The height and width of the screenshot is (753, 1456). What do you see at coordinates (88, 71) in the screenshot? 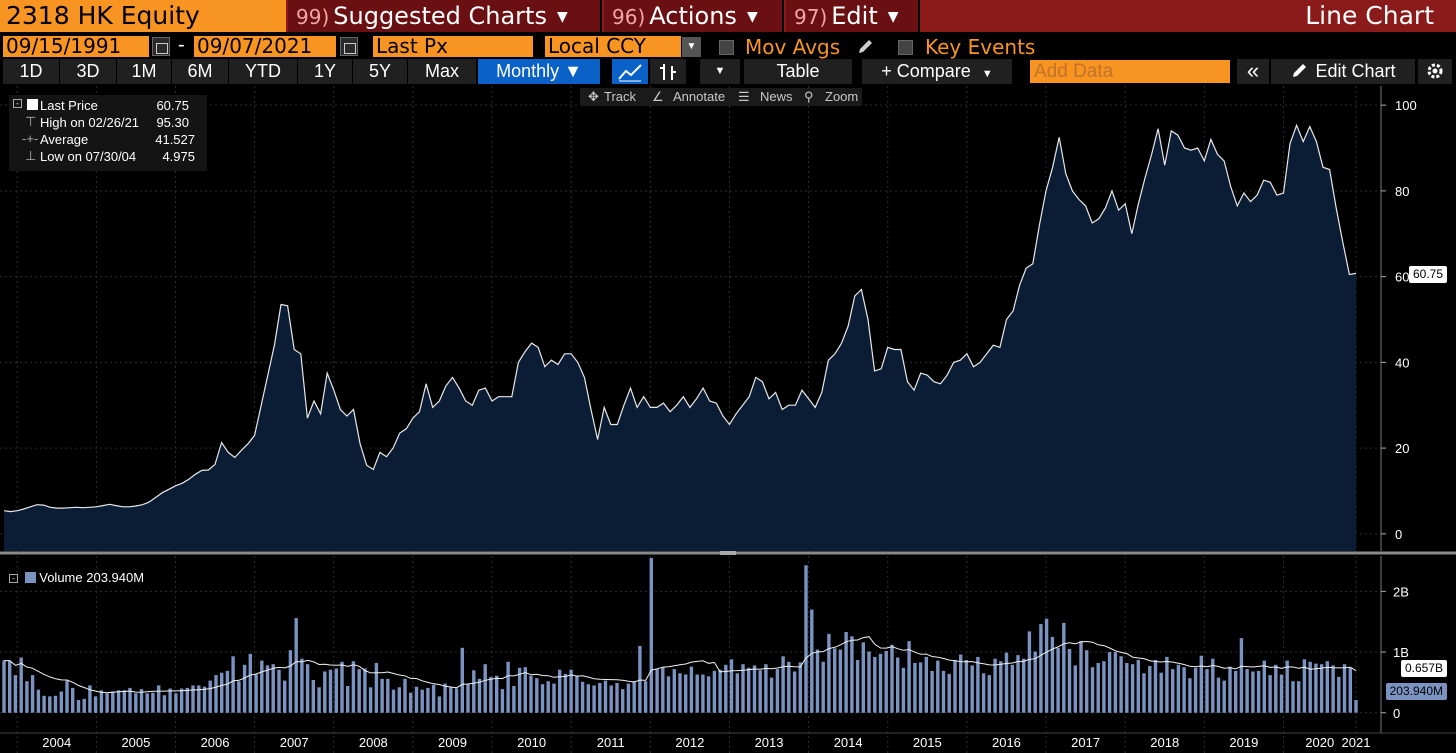
I see `period-3d-button: 3D` at bounding box center [88, 71].